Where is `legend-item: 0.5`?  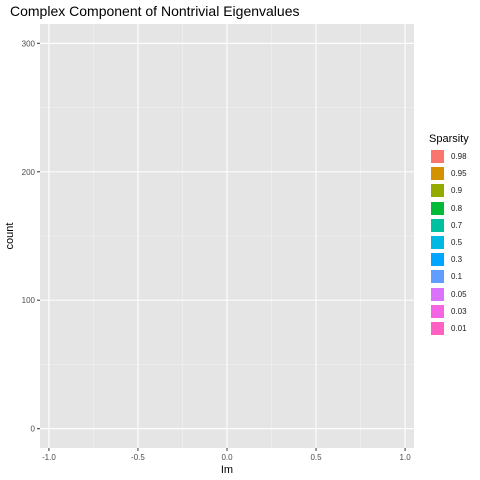 legend-item: 0.5 is located at coordinates (449, 242).